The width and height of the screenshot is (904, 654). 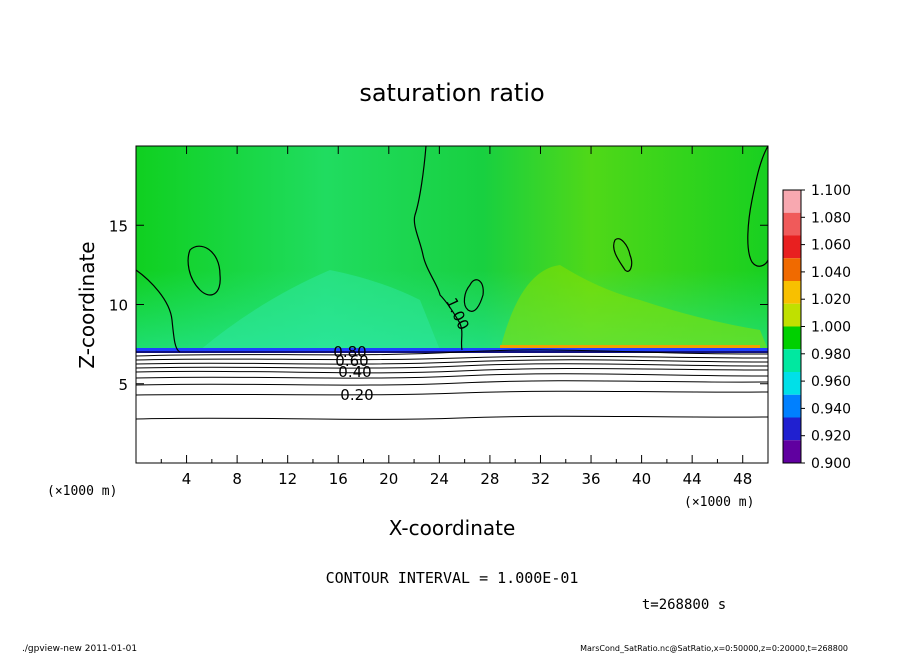 What do you see at coordinates (831, 218) in the screenshot?
I see `colorbar-label: 1.080` at bounding box center [831, 218].